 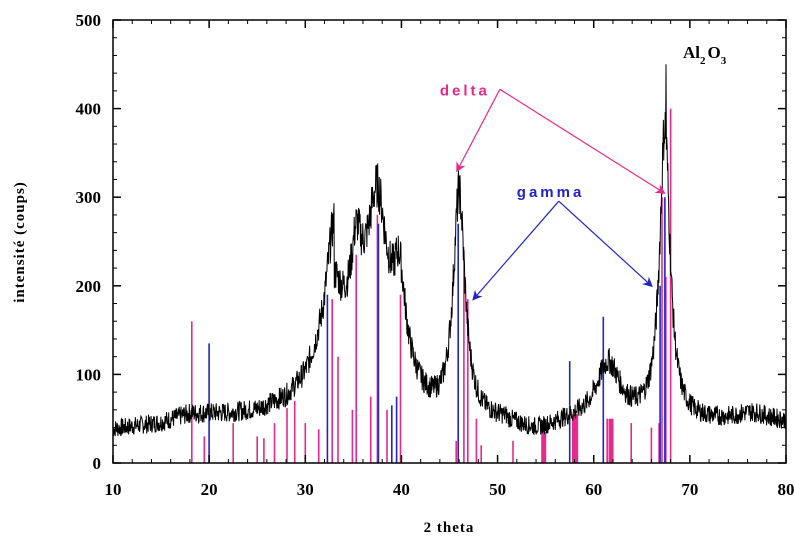 I want to click on annotation-gamma: gamma, so click(x=551, y=192).